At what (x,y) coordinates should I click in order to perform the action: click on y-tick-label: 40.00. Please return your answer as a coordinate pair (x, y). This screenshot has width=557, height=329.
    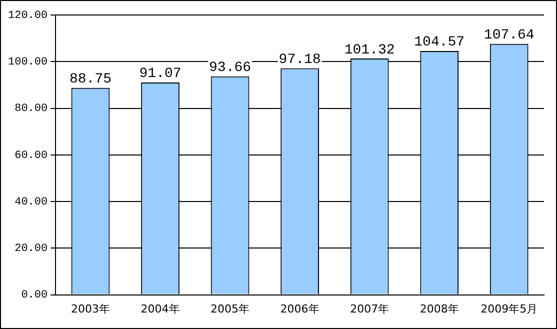
    Looking at the image, I should click on (31, 202).